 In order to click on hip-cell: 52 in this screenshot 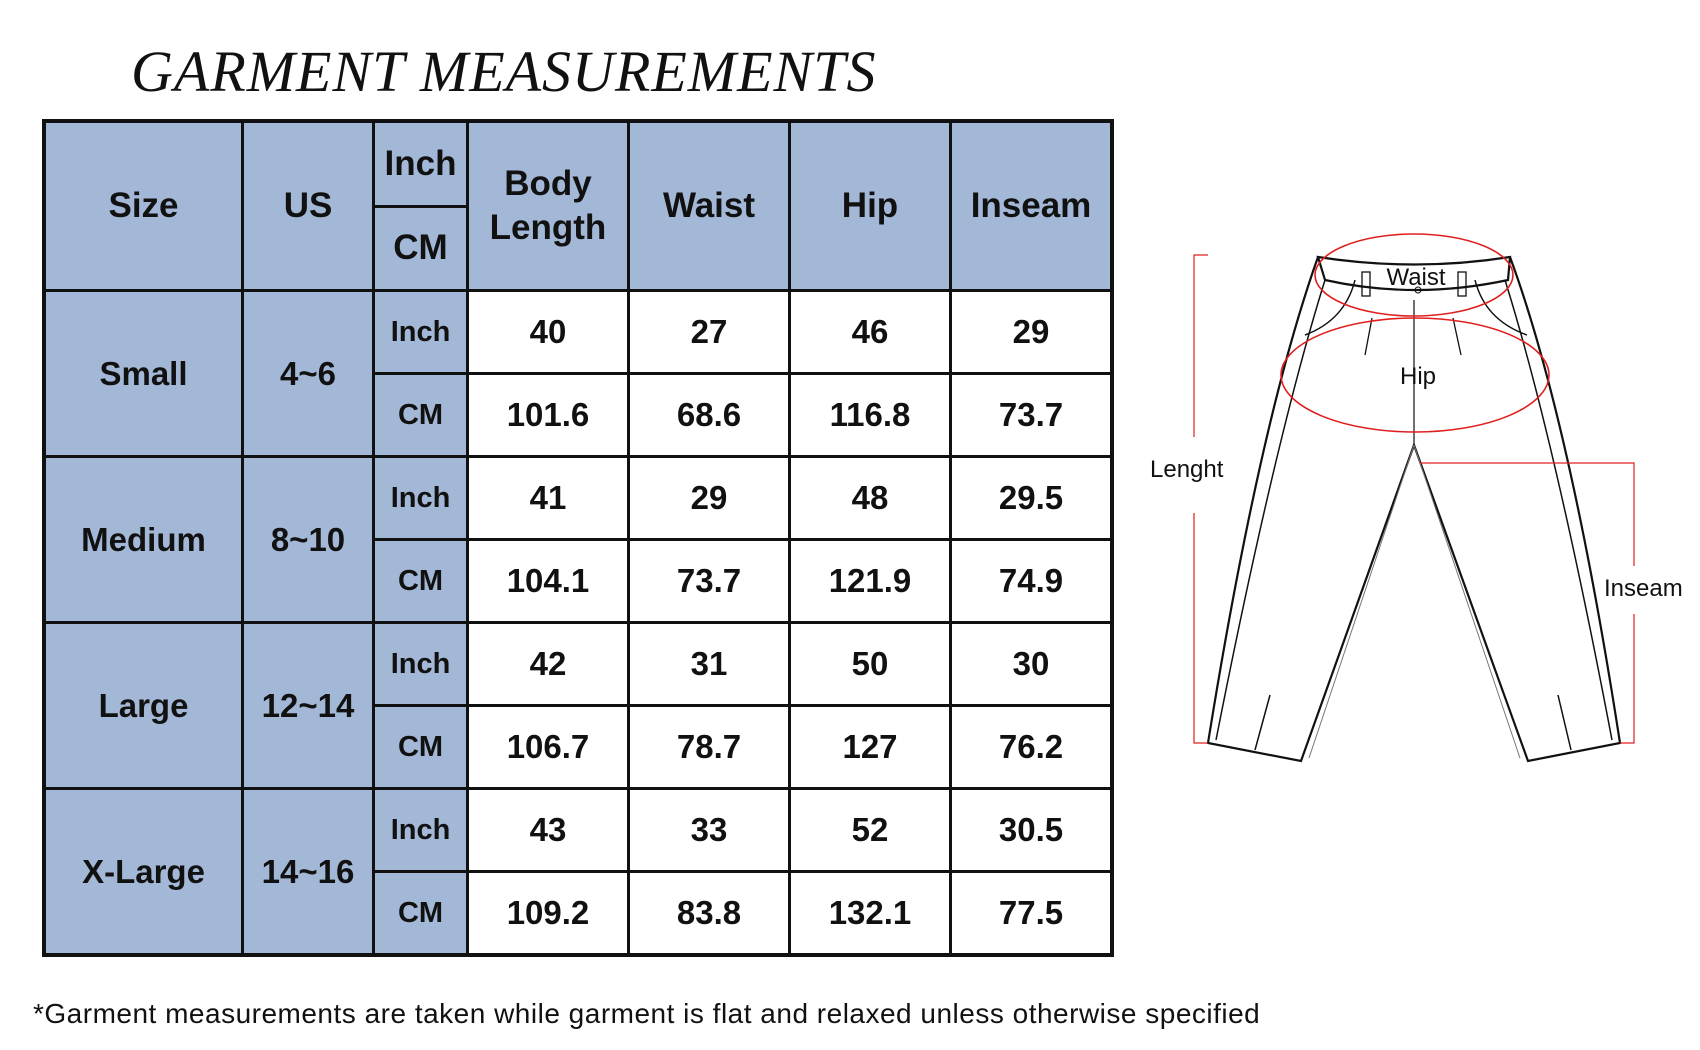, I will do `click(870, 830)`.